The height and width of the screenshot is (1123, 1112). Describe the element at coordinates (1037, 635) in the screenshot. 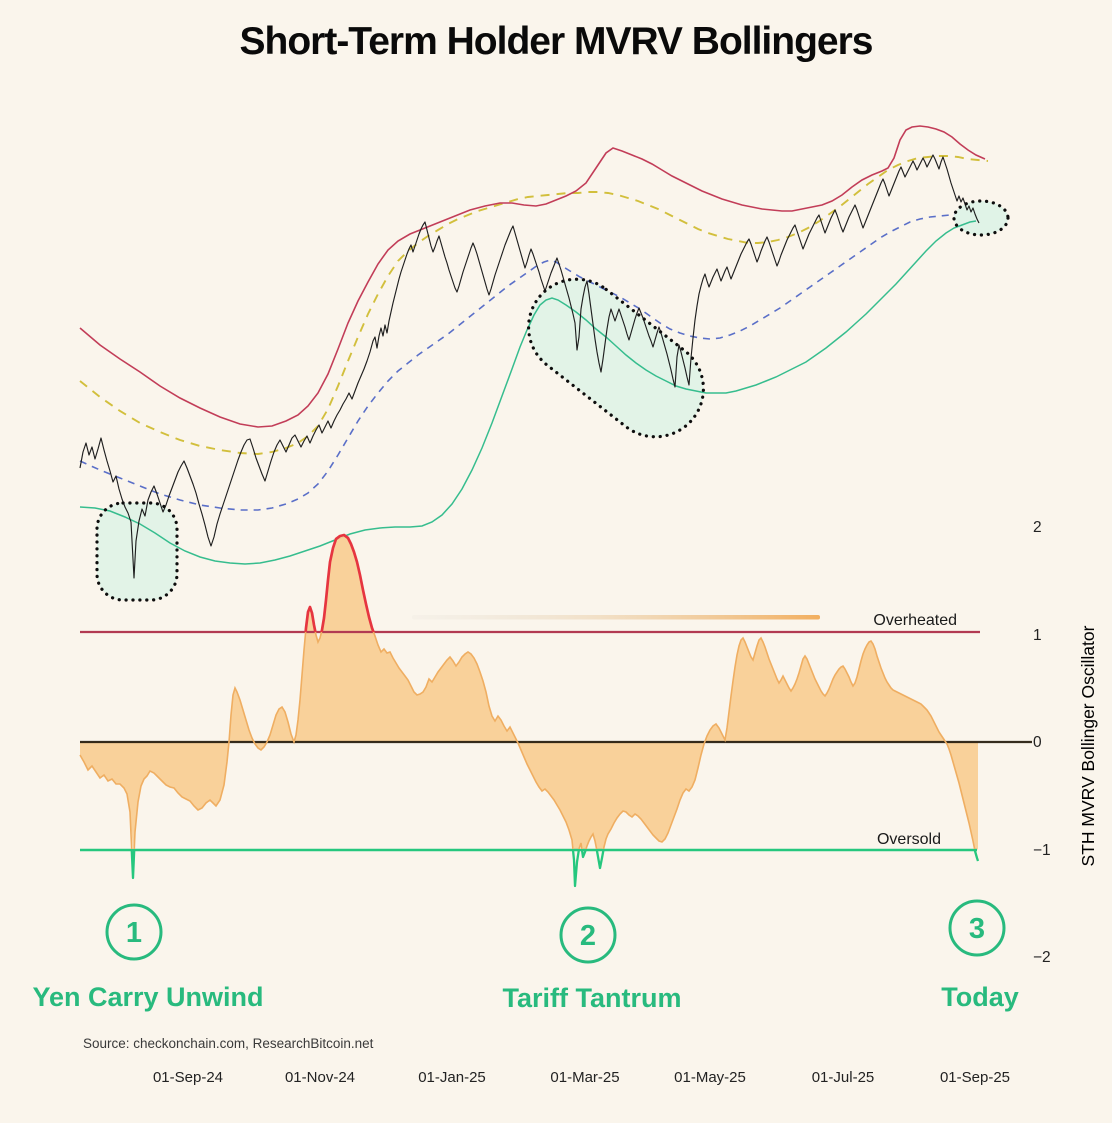

I see `y-tick-label: 1` at that location.